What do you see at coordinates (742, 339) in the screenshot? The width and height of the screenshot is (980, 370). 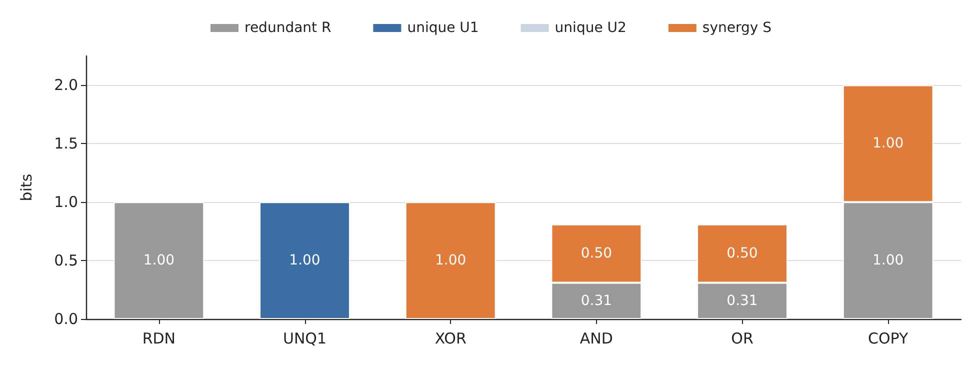 I see `x-tick-label: OR` at bounding box center [742, 339].